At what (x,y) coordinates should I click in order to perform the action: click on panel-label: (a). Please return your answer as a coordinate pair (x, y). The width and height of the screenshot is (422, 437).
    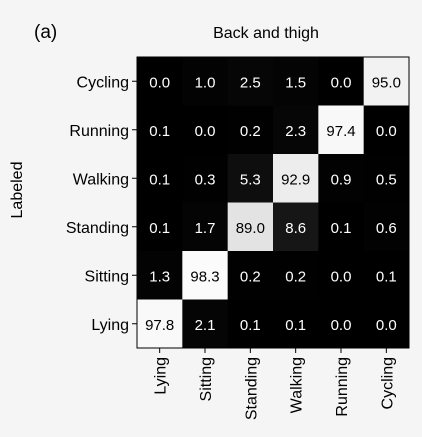
    Looking at the image, I should click on (45, 32).